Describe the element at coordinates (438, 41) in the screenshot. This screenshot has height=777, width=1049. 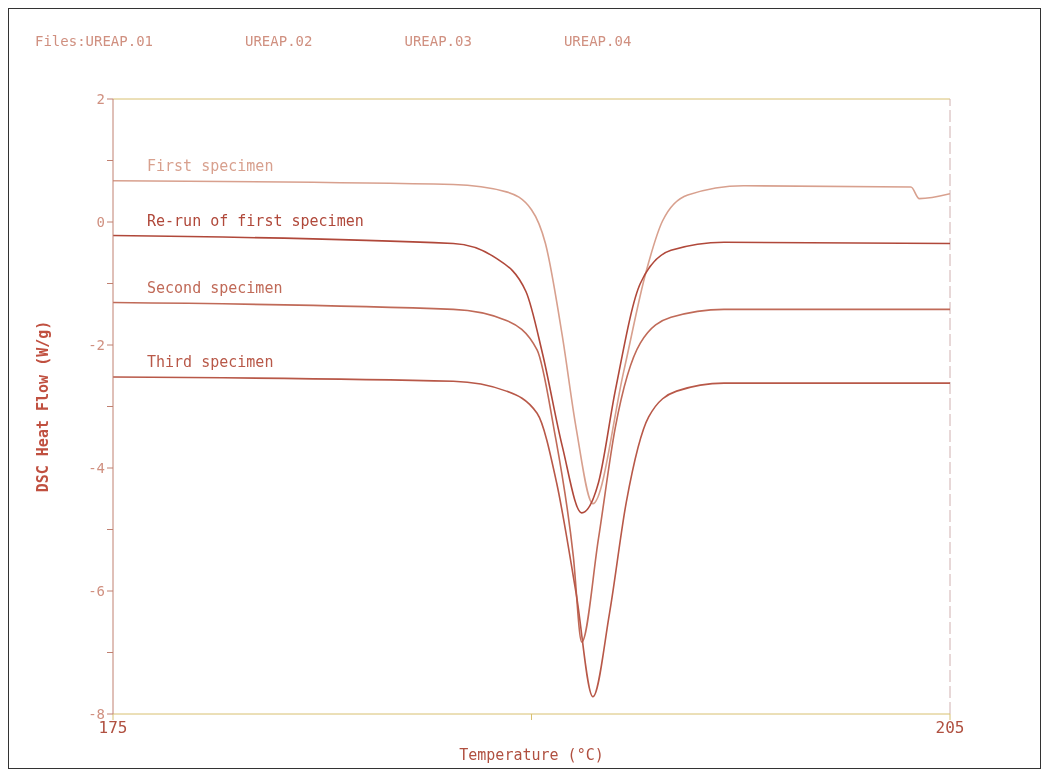
I see `text: UREAP.03` at that location.